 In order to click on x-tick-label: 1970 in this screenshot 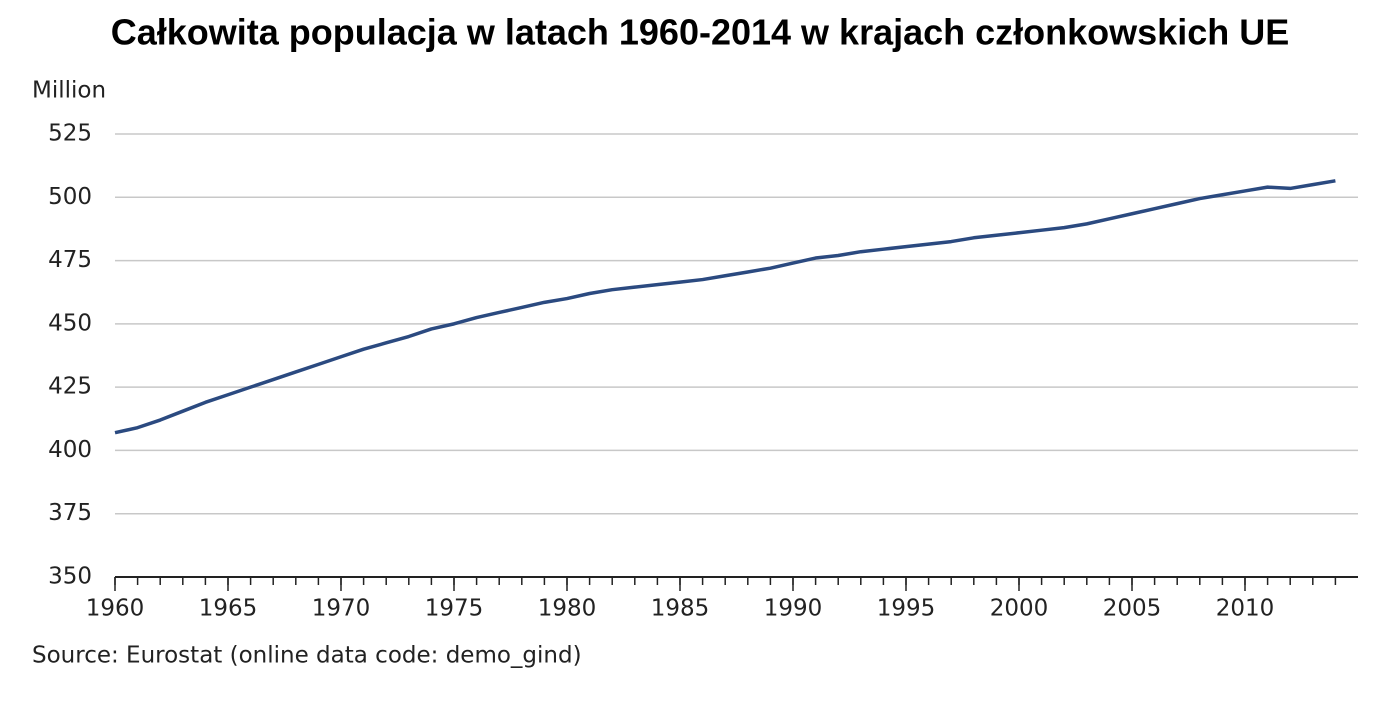, I will do `click(341, 609)`.